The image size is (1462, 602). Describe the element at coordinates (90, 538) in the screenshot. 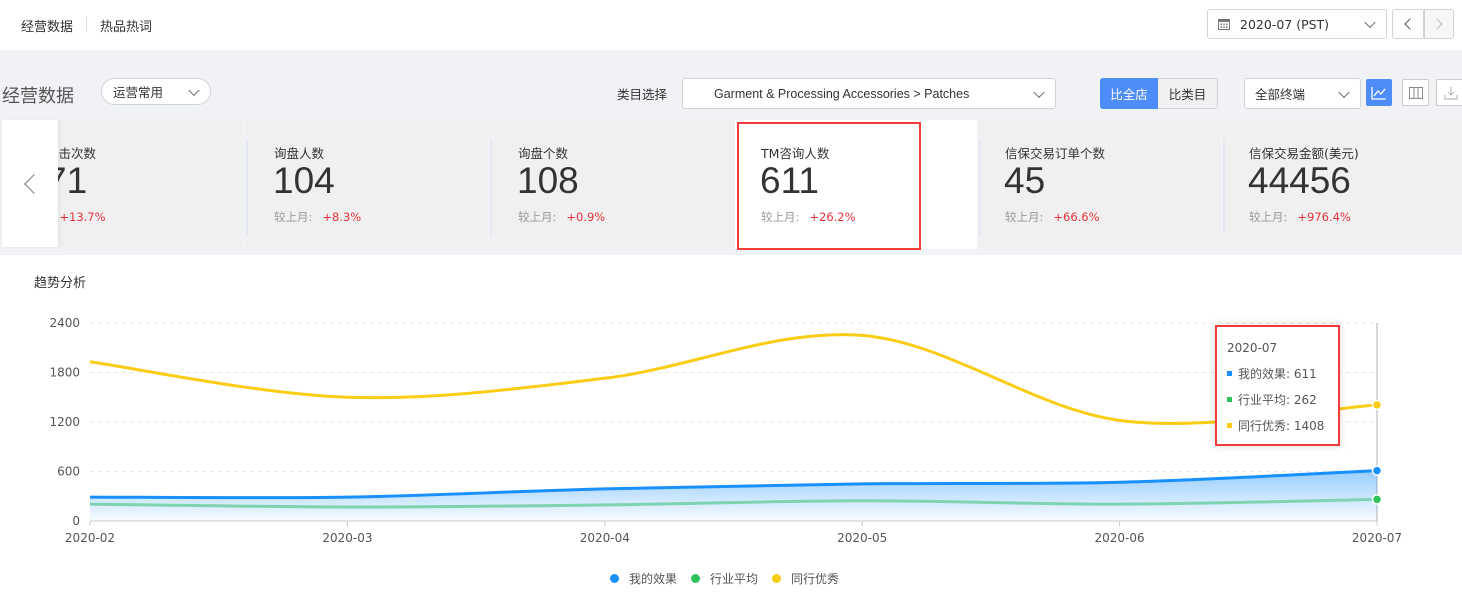

I see `x-tick-label: 2020-02` at that location.